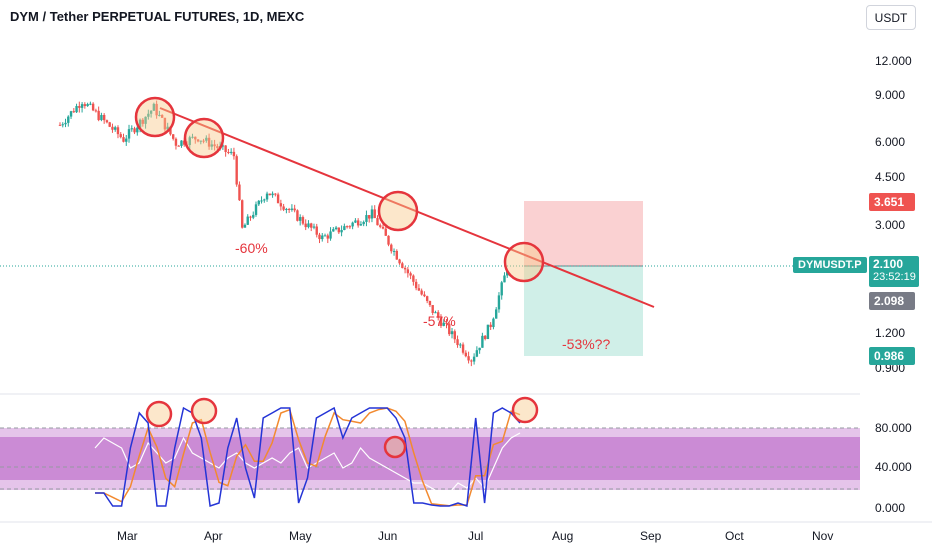 The height and width of the screenshot is (550, 932). Describe the element at coordinates (890, 333) in the screenshot. I see `price-tick: 1.200` at that location.